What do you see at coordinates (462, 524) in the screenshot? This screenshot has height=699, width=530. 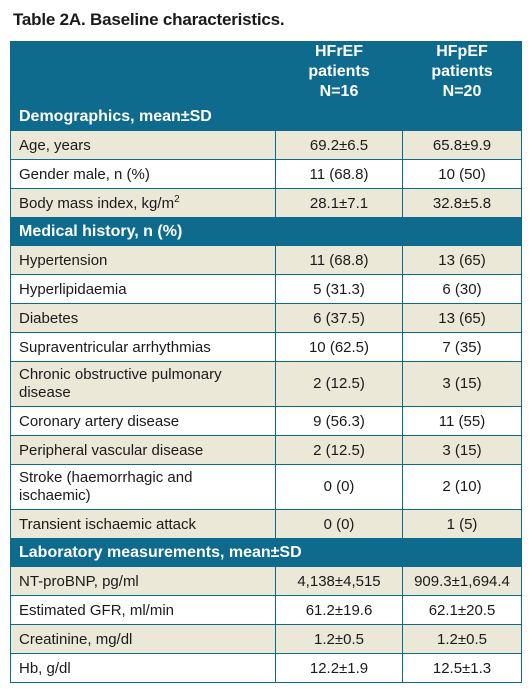 I see `hfpef-value: 1 (5)` at bounding box center [462, 524].